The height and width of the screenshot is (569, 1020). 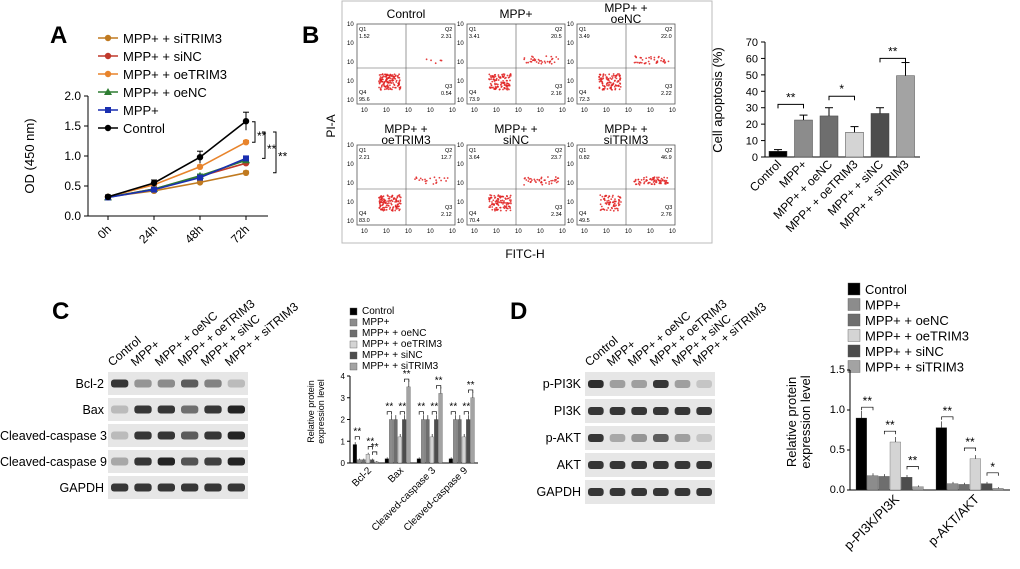 What do you see at coordinates (584, 37) in the screenshot?
I see `q-value: 3.49` at bounding box center [584, 37].